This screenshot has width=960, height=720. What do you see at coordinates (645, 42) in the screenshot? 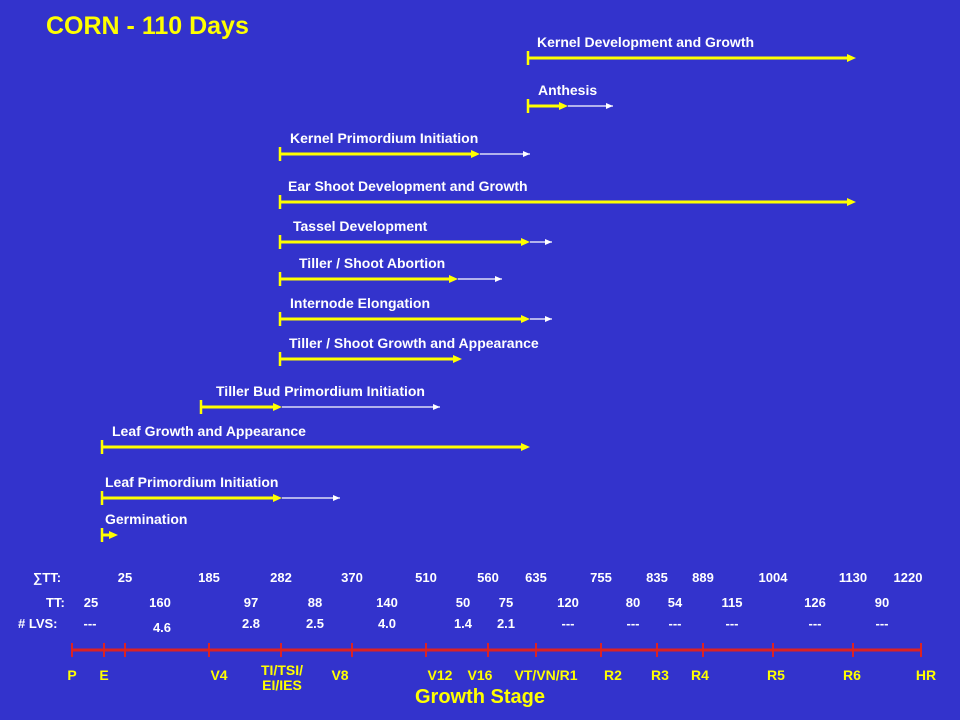
I see `process-label: Kernel Development and Growth` at bounding box center [645, 42].